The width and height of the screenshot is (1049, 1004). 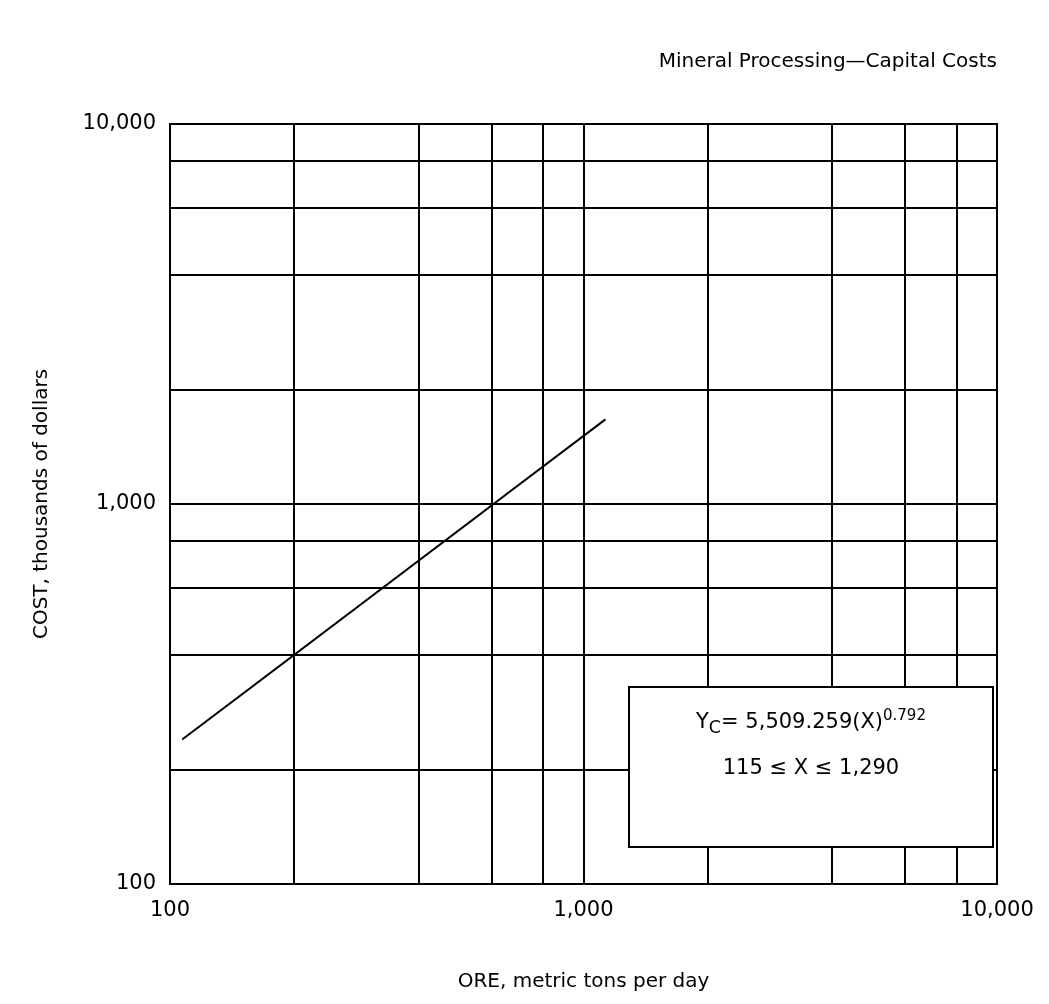 I want to click on chart-title: Mineral Processing—Capital Costs, so click(x=827, y=60).